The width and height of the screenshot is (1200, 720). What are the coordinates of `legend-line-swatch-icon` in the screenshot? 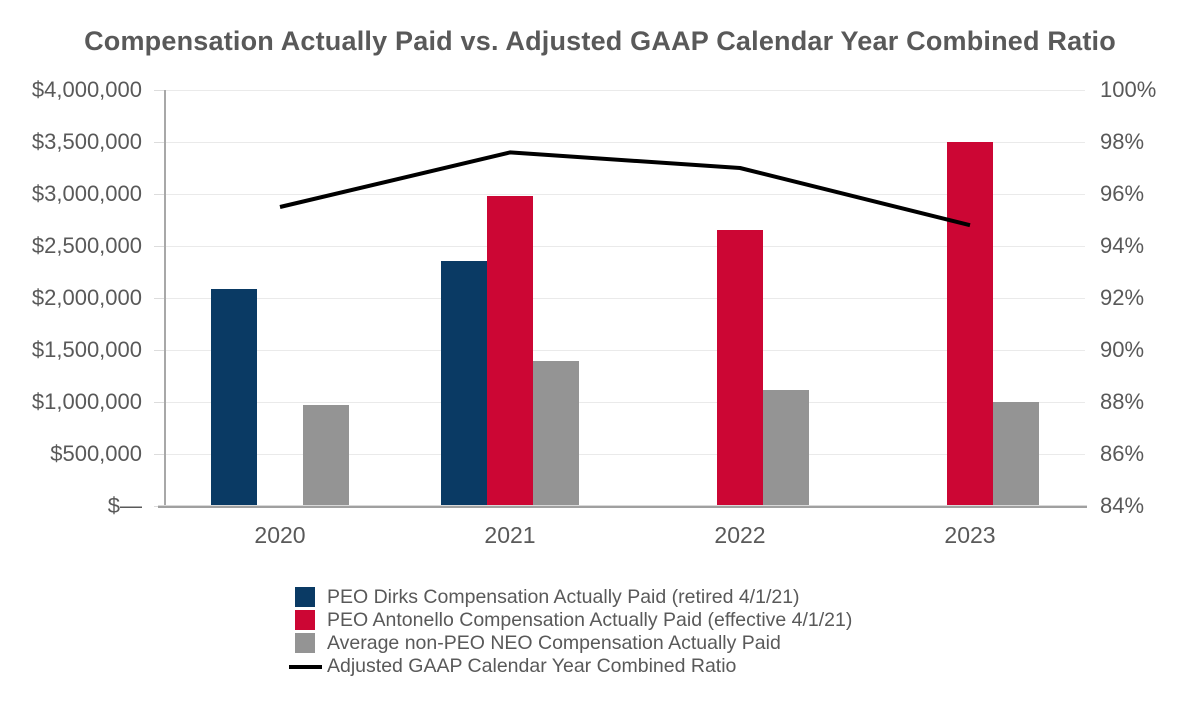 It's located at (305, 666).